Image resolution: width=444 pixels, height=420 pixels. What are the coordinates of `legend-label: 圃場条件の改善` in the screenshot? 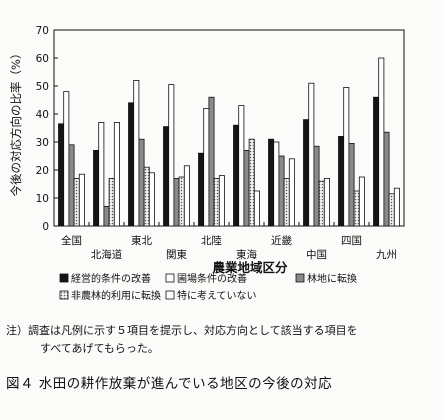 It's located at (212, 278).